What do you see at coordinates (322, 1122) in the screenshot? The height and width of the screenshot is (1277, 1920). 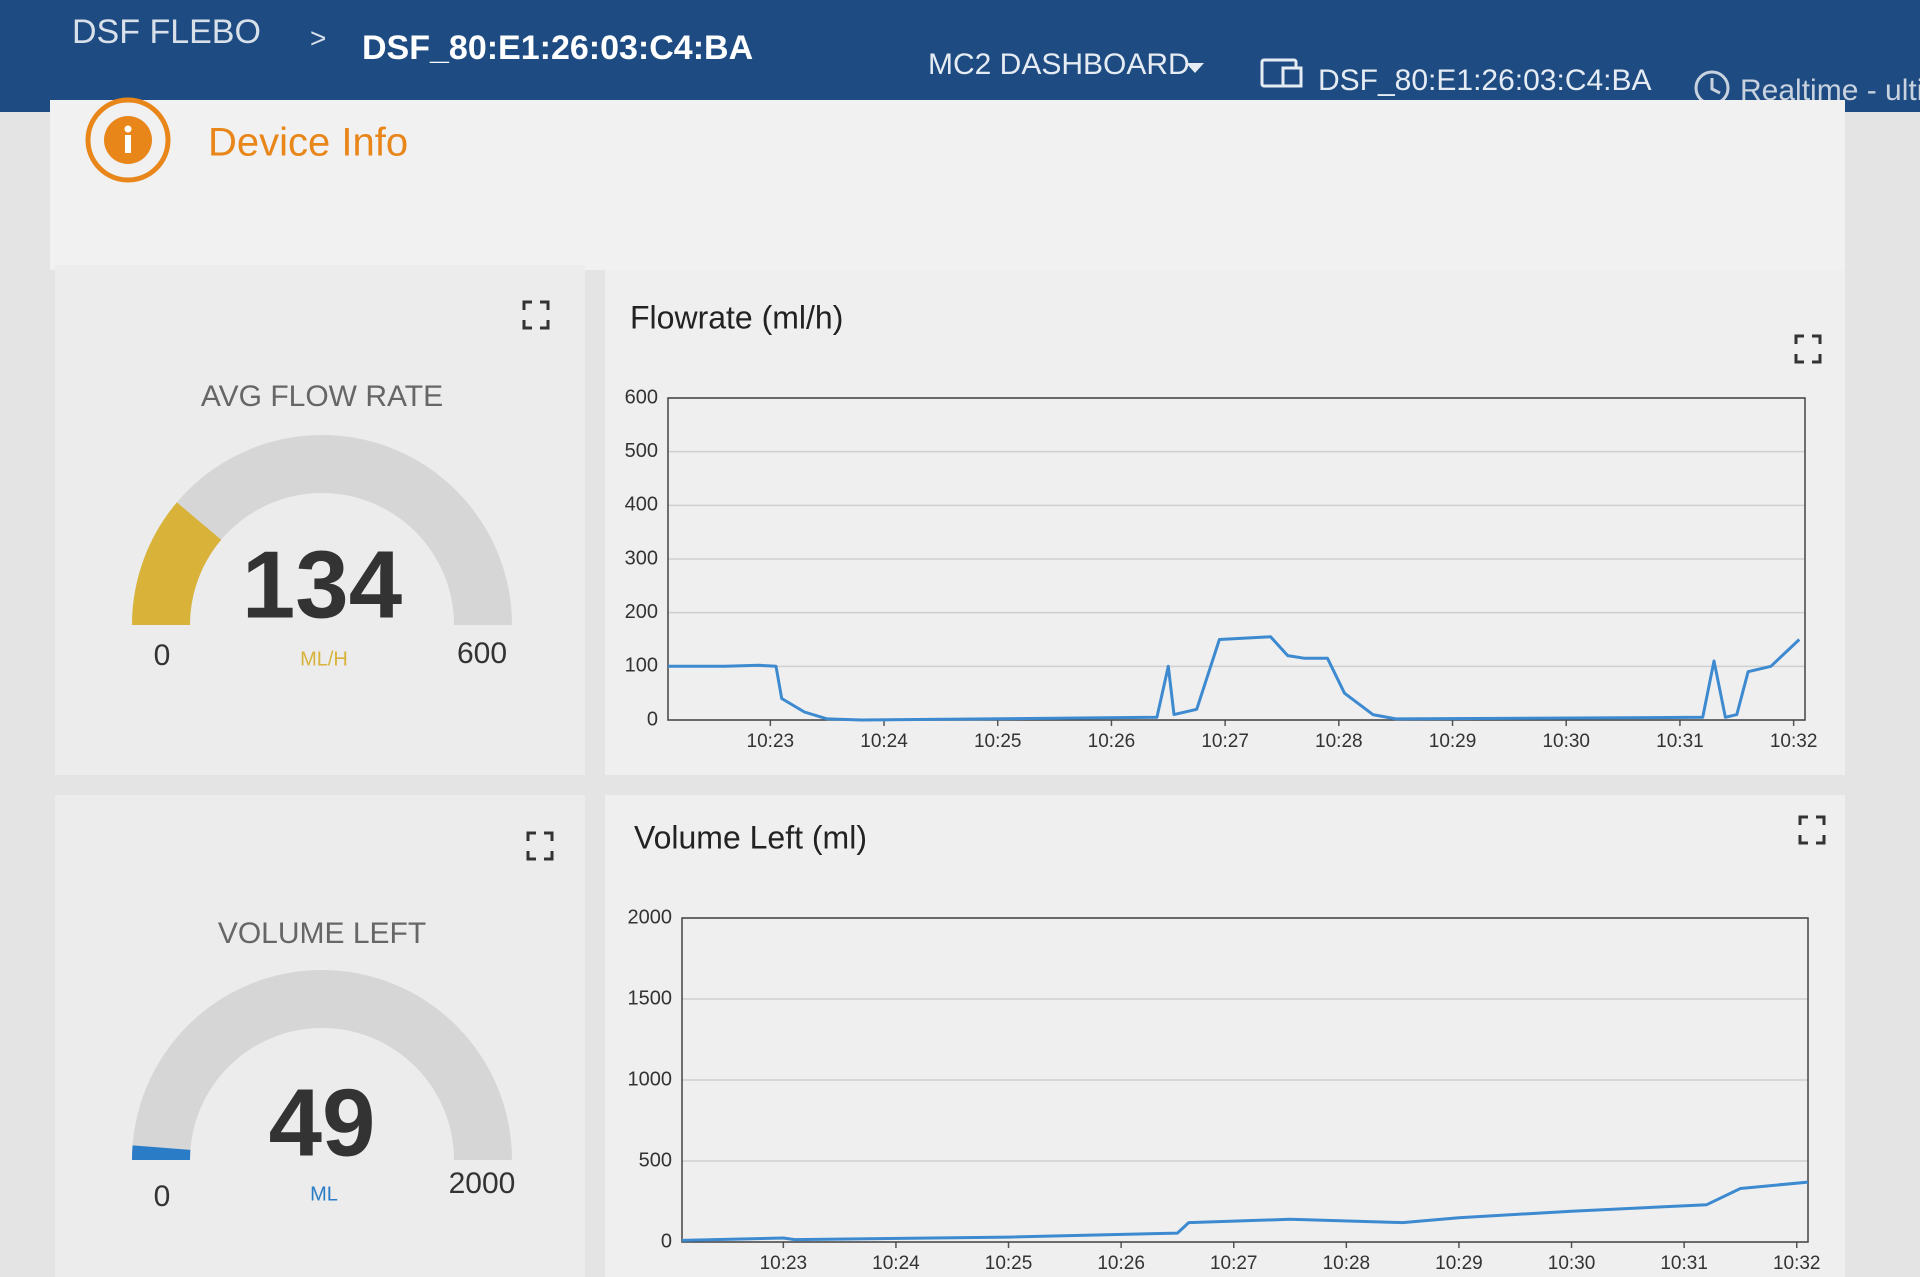 I see `gauge-value: 49` at bounding box center [322, 1122].